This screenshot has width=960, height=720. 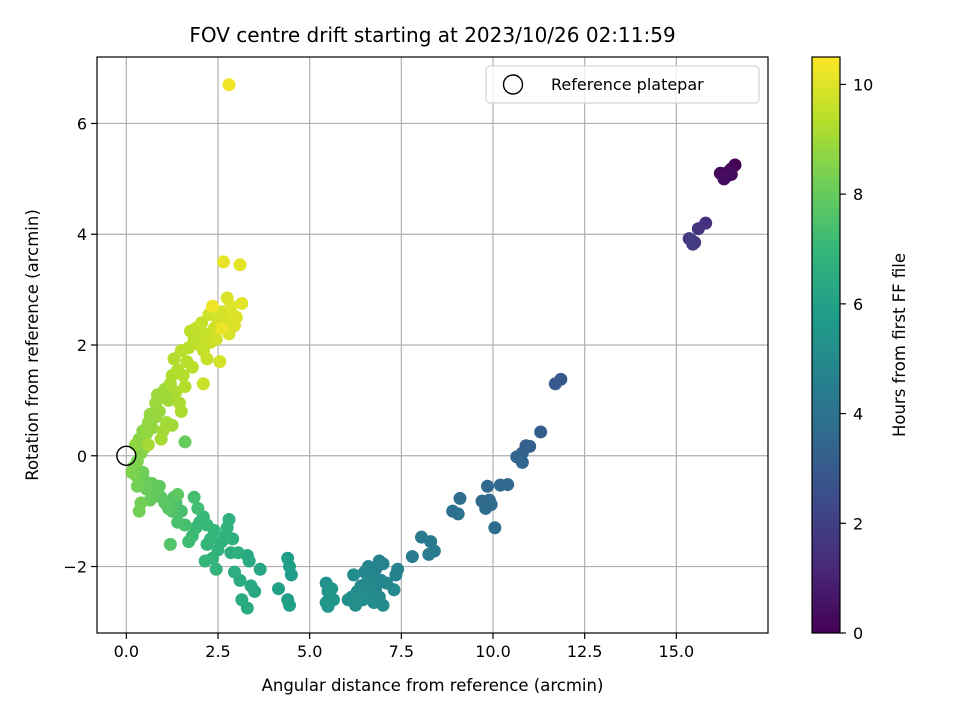 What do you see at coordinates (858, 304) in the screenshot?
I see `colorbar-tick-label: 6` at bounding box center [858, 304].